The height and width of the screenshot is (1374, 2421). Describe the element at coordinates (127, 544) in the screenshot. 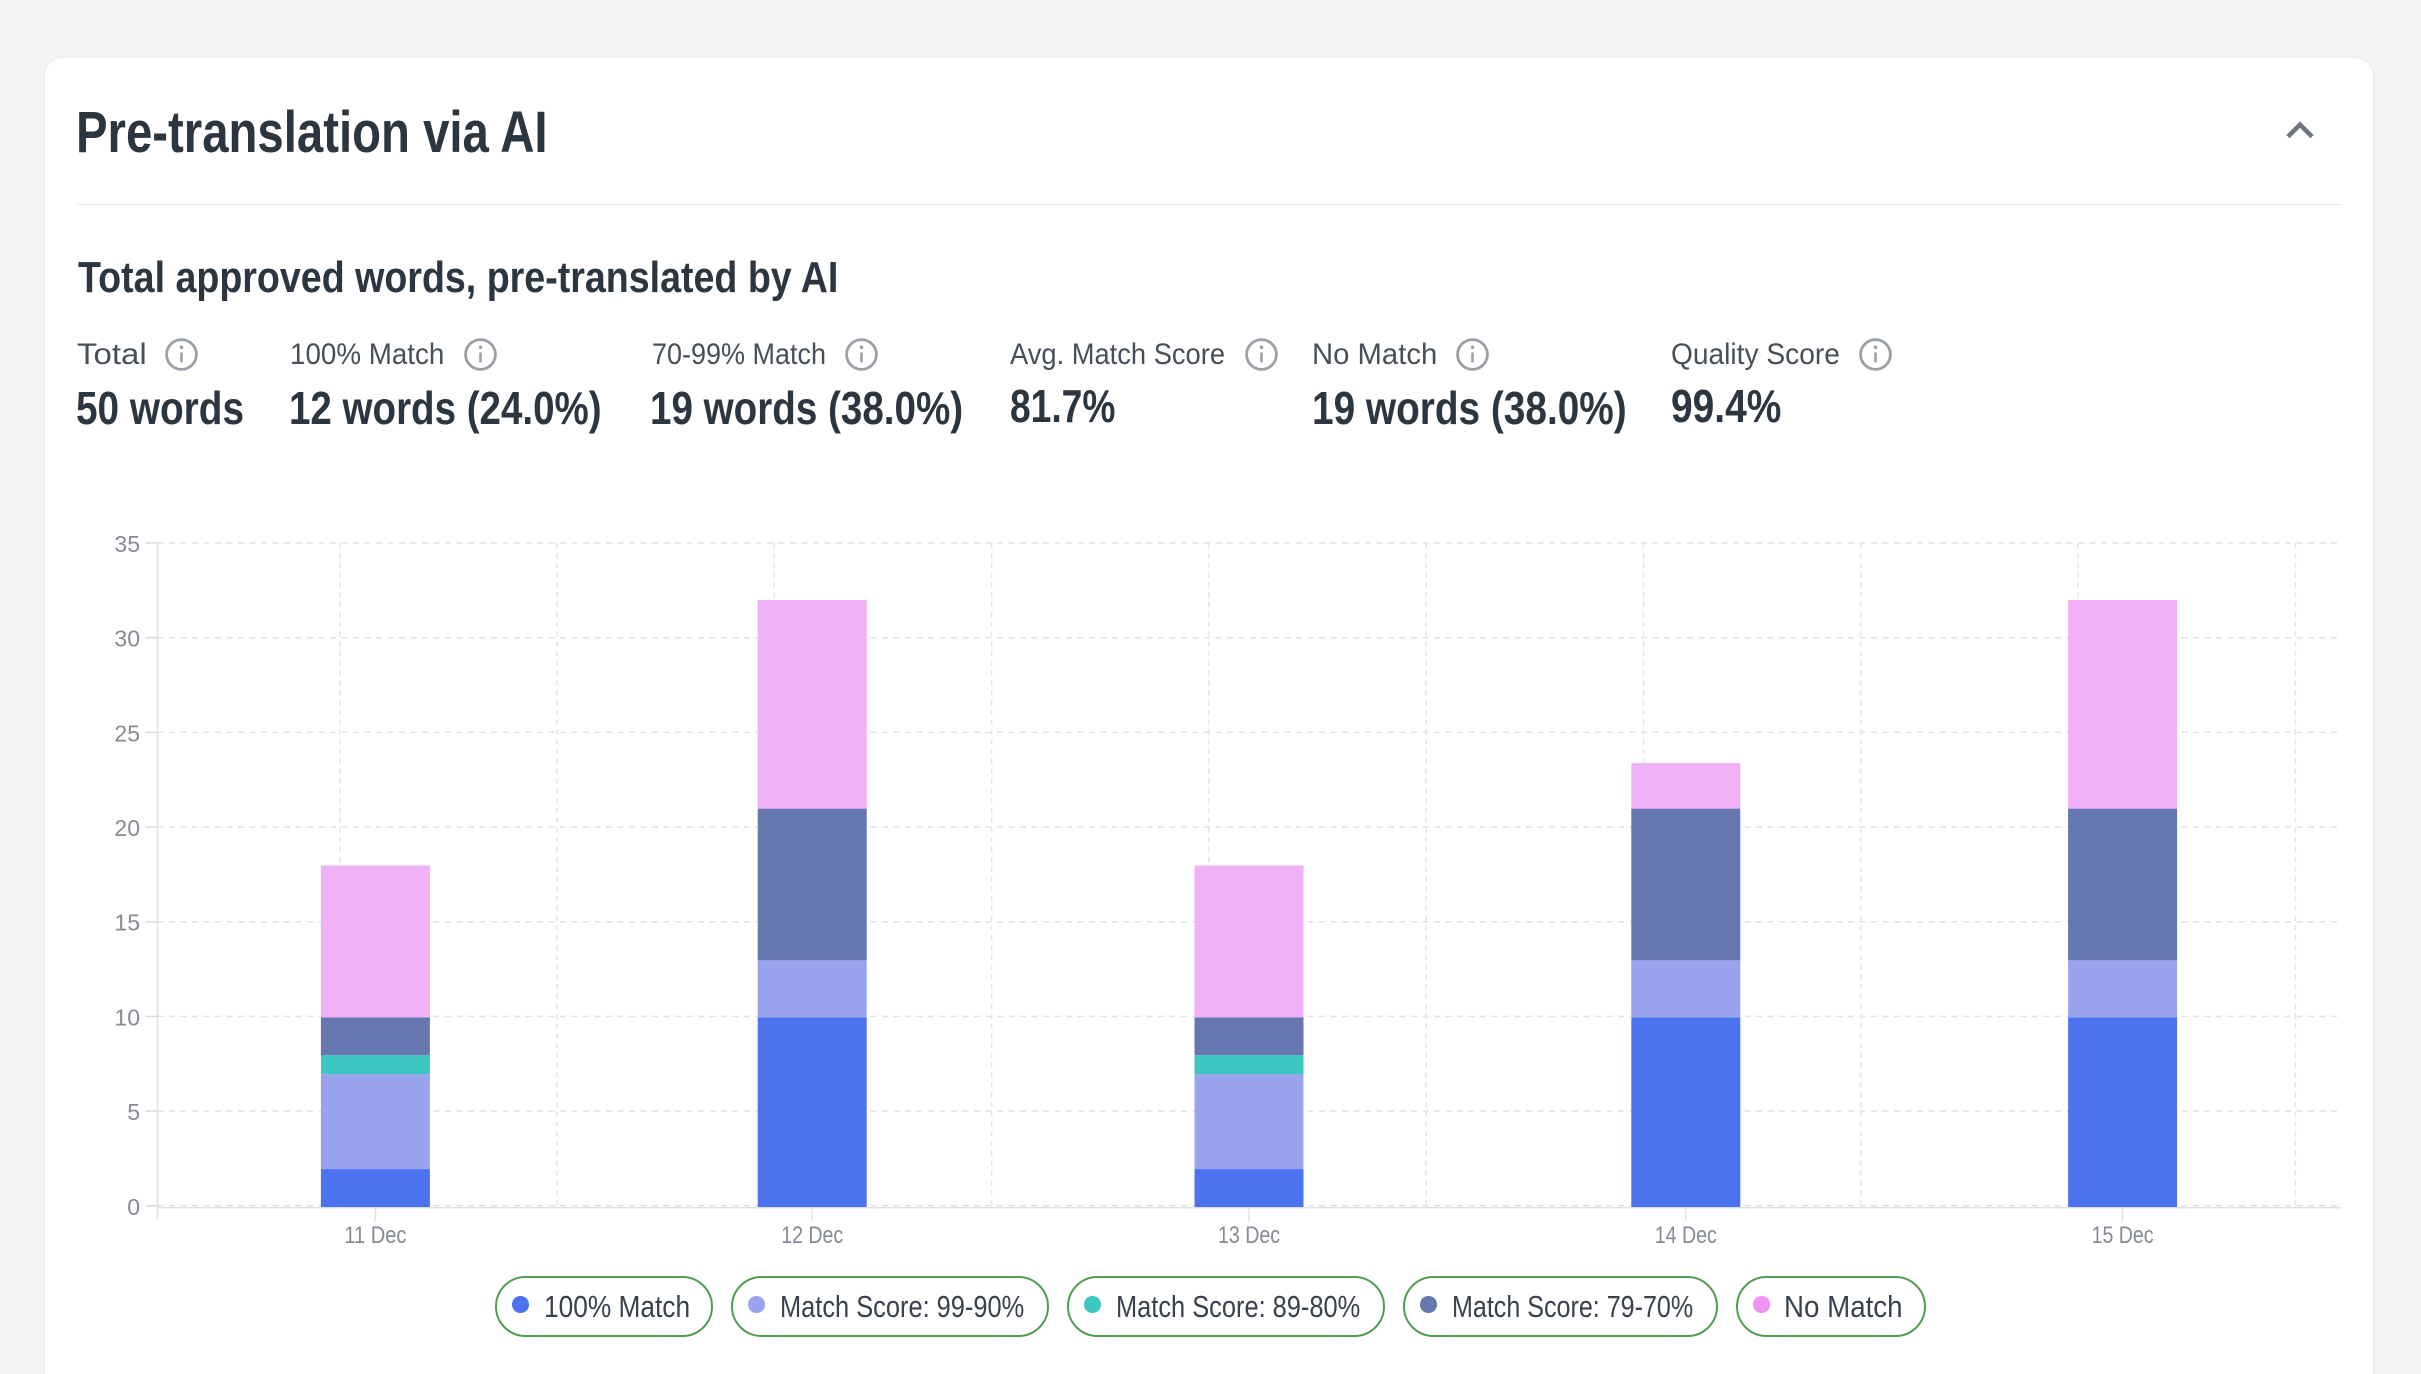

I see `svg-text: 35` at that location.